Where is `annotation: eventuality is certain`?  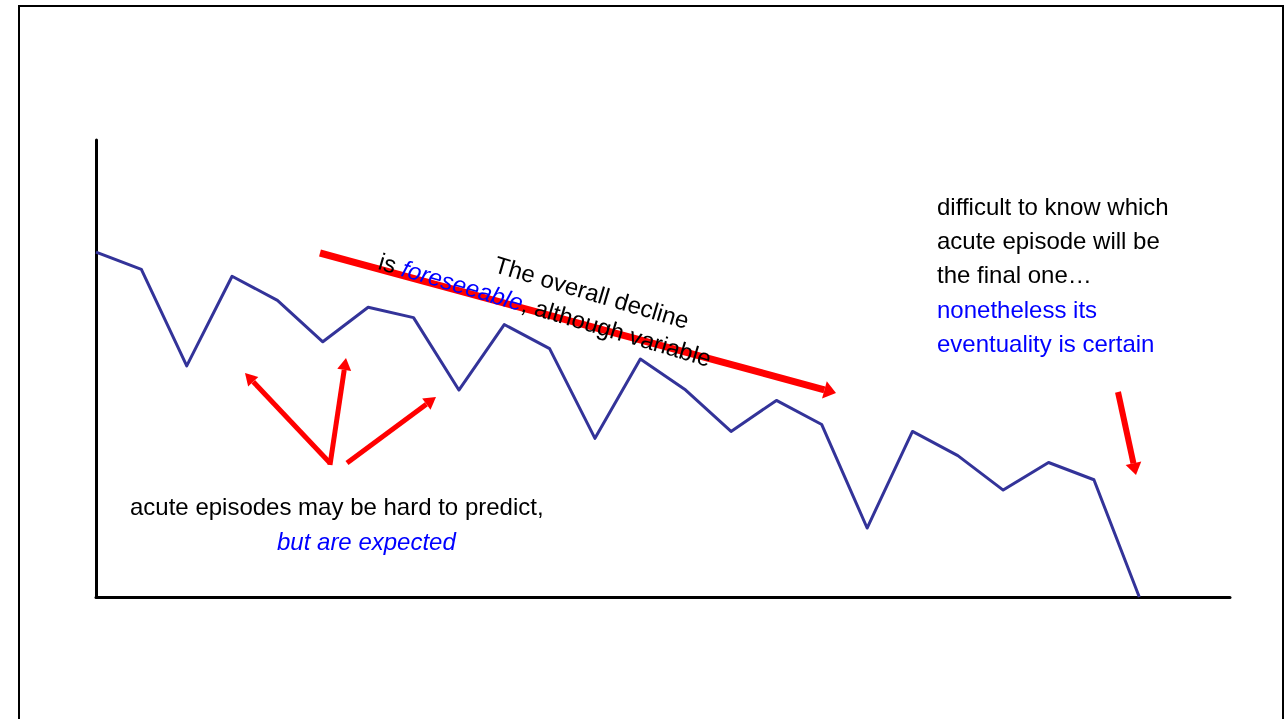
annotation: eventuality is certain is located at coordinates (1046, 344).